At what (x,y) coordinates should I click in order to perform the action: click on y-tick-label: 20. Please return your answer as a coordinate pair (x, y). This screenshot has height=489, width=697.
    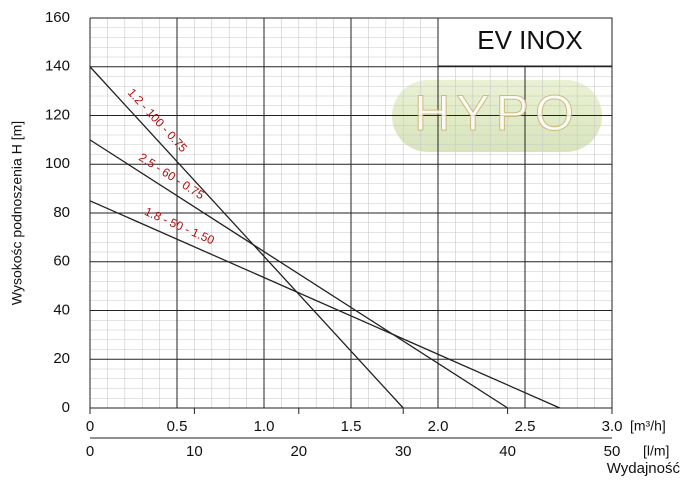
    Looking at the image, I should click on (61, 358).